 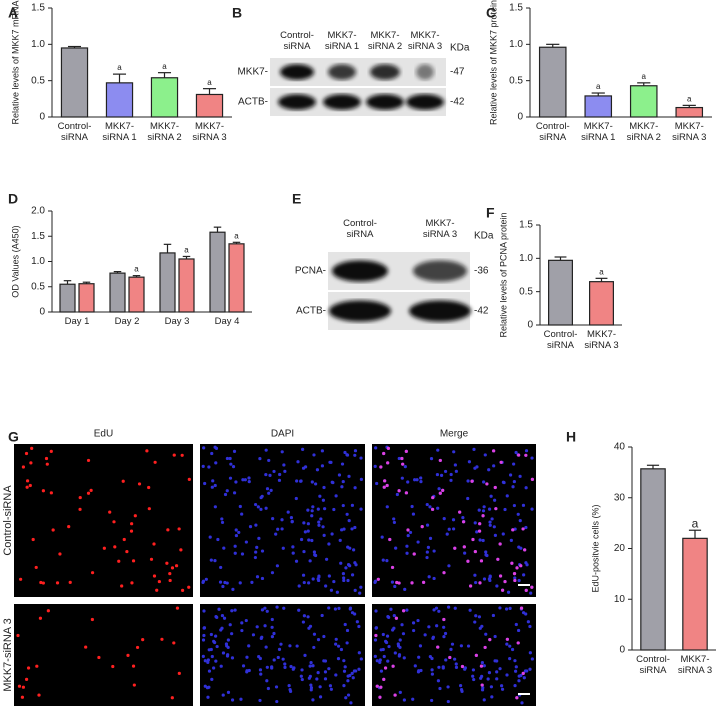 I want to click on row-label: ACTB-, so click(x=311, y=311).